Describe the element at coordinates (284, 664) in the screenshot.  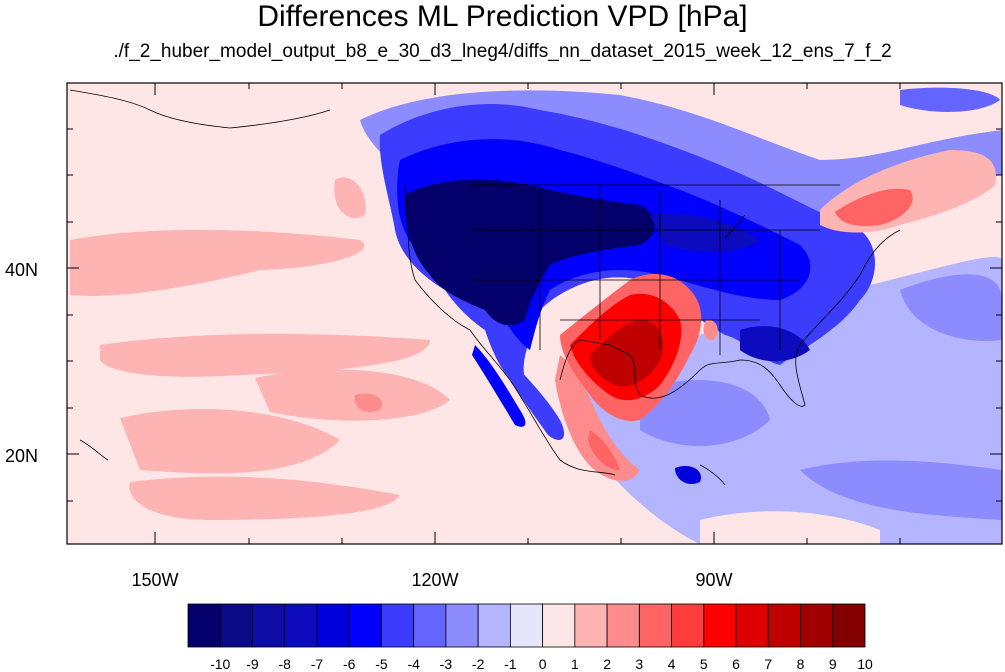
I see `colorbar-tick-label: -8` at that location.